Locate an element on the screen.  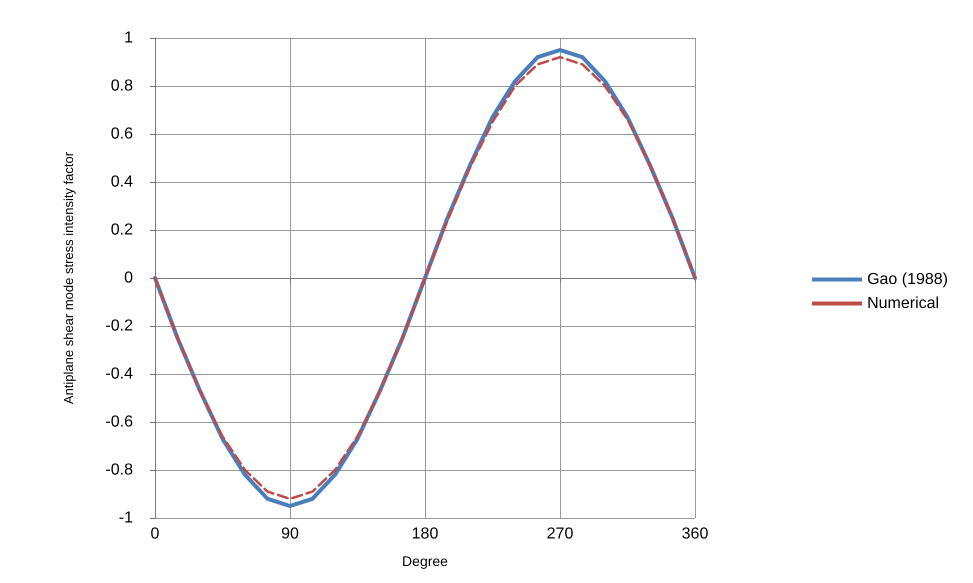
y-tick-label: -0.2 is located at coordinates (119, 326).